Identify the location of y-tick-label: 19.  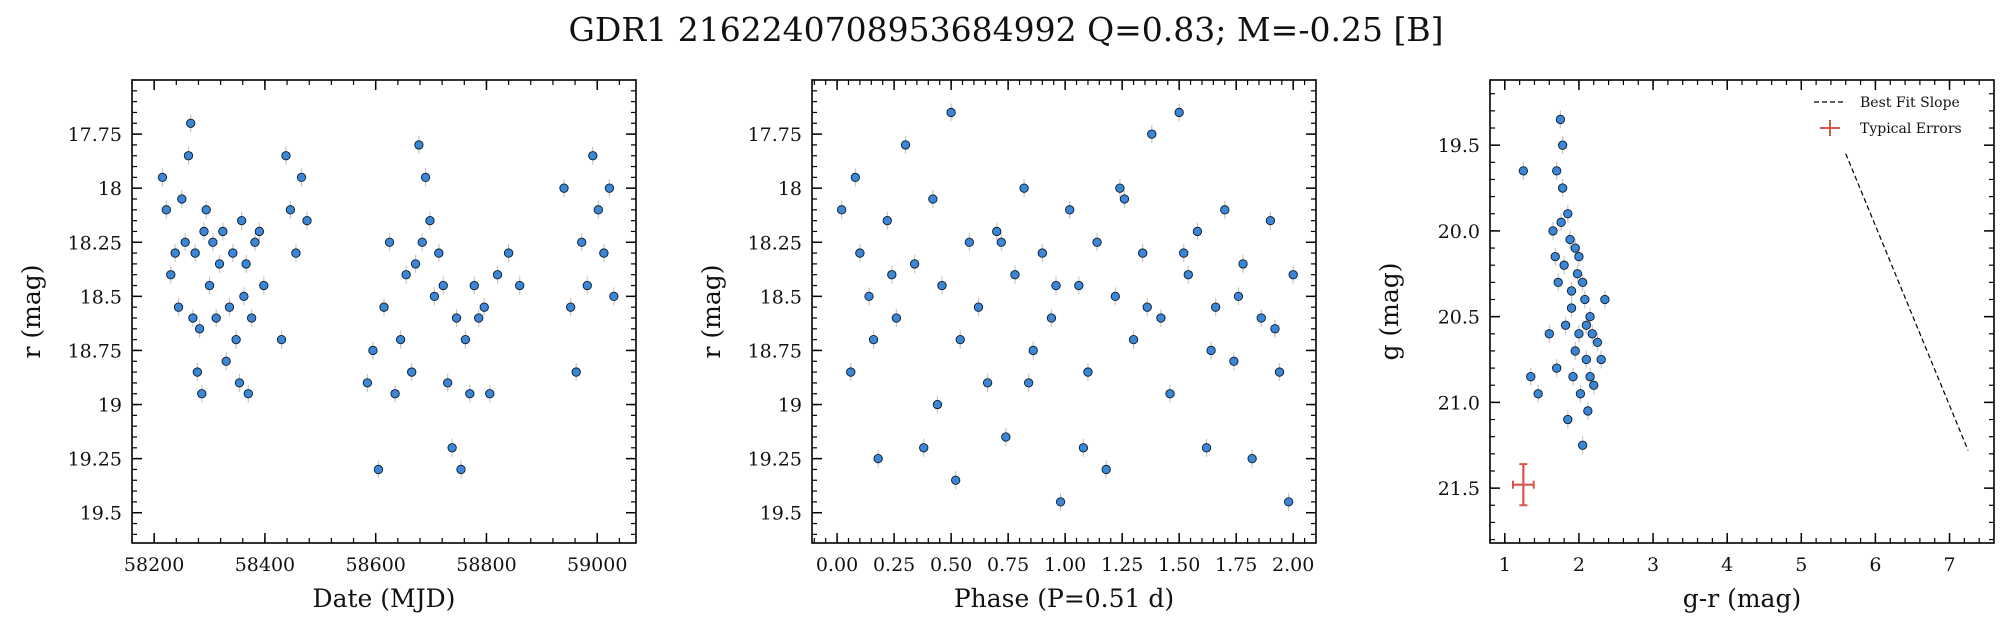
(790, 406).